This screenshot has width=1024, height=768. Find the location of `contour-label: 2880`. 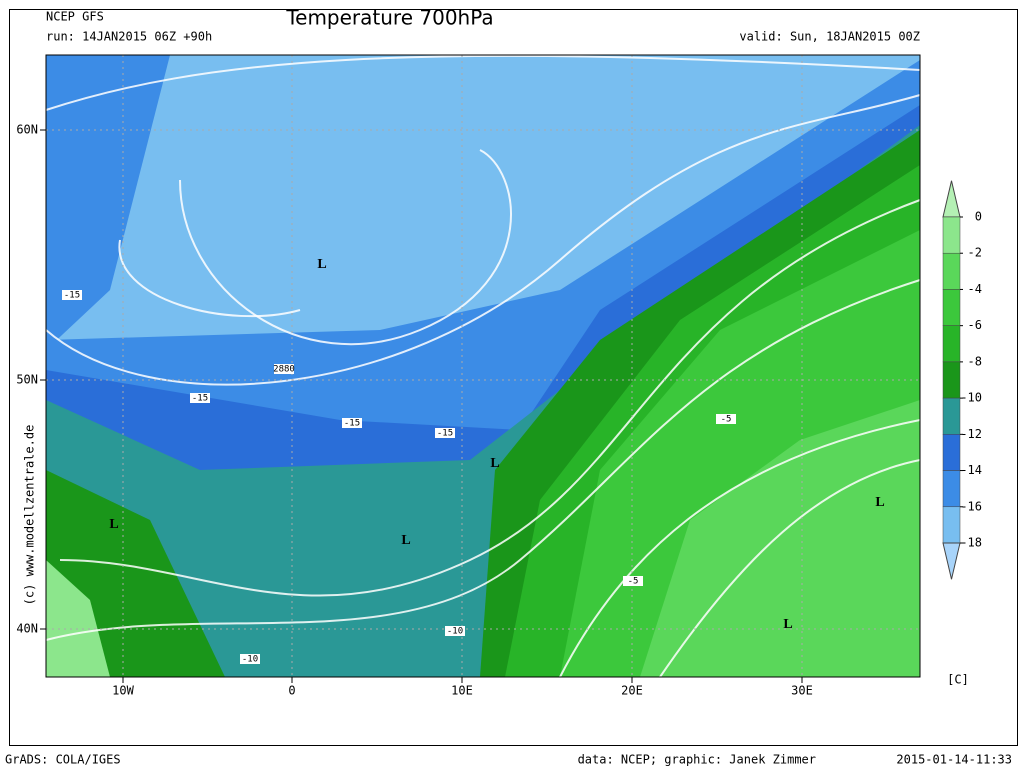

contour-label: 2880 is located at coordinates (284, 370).